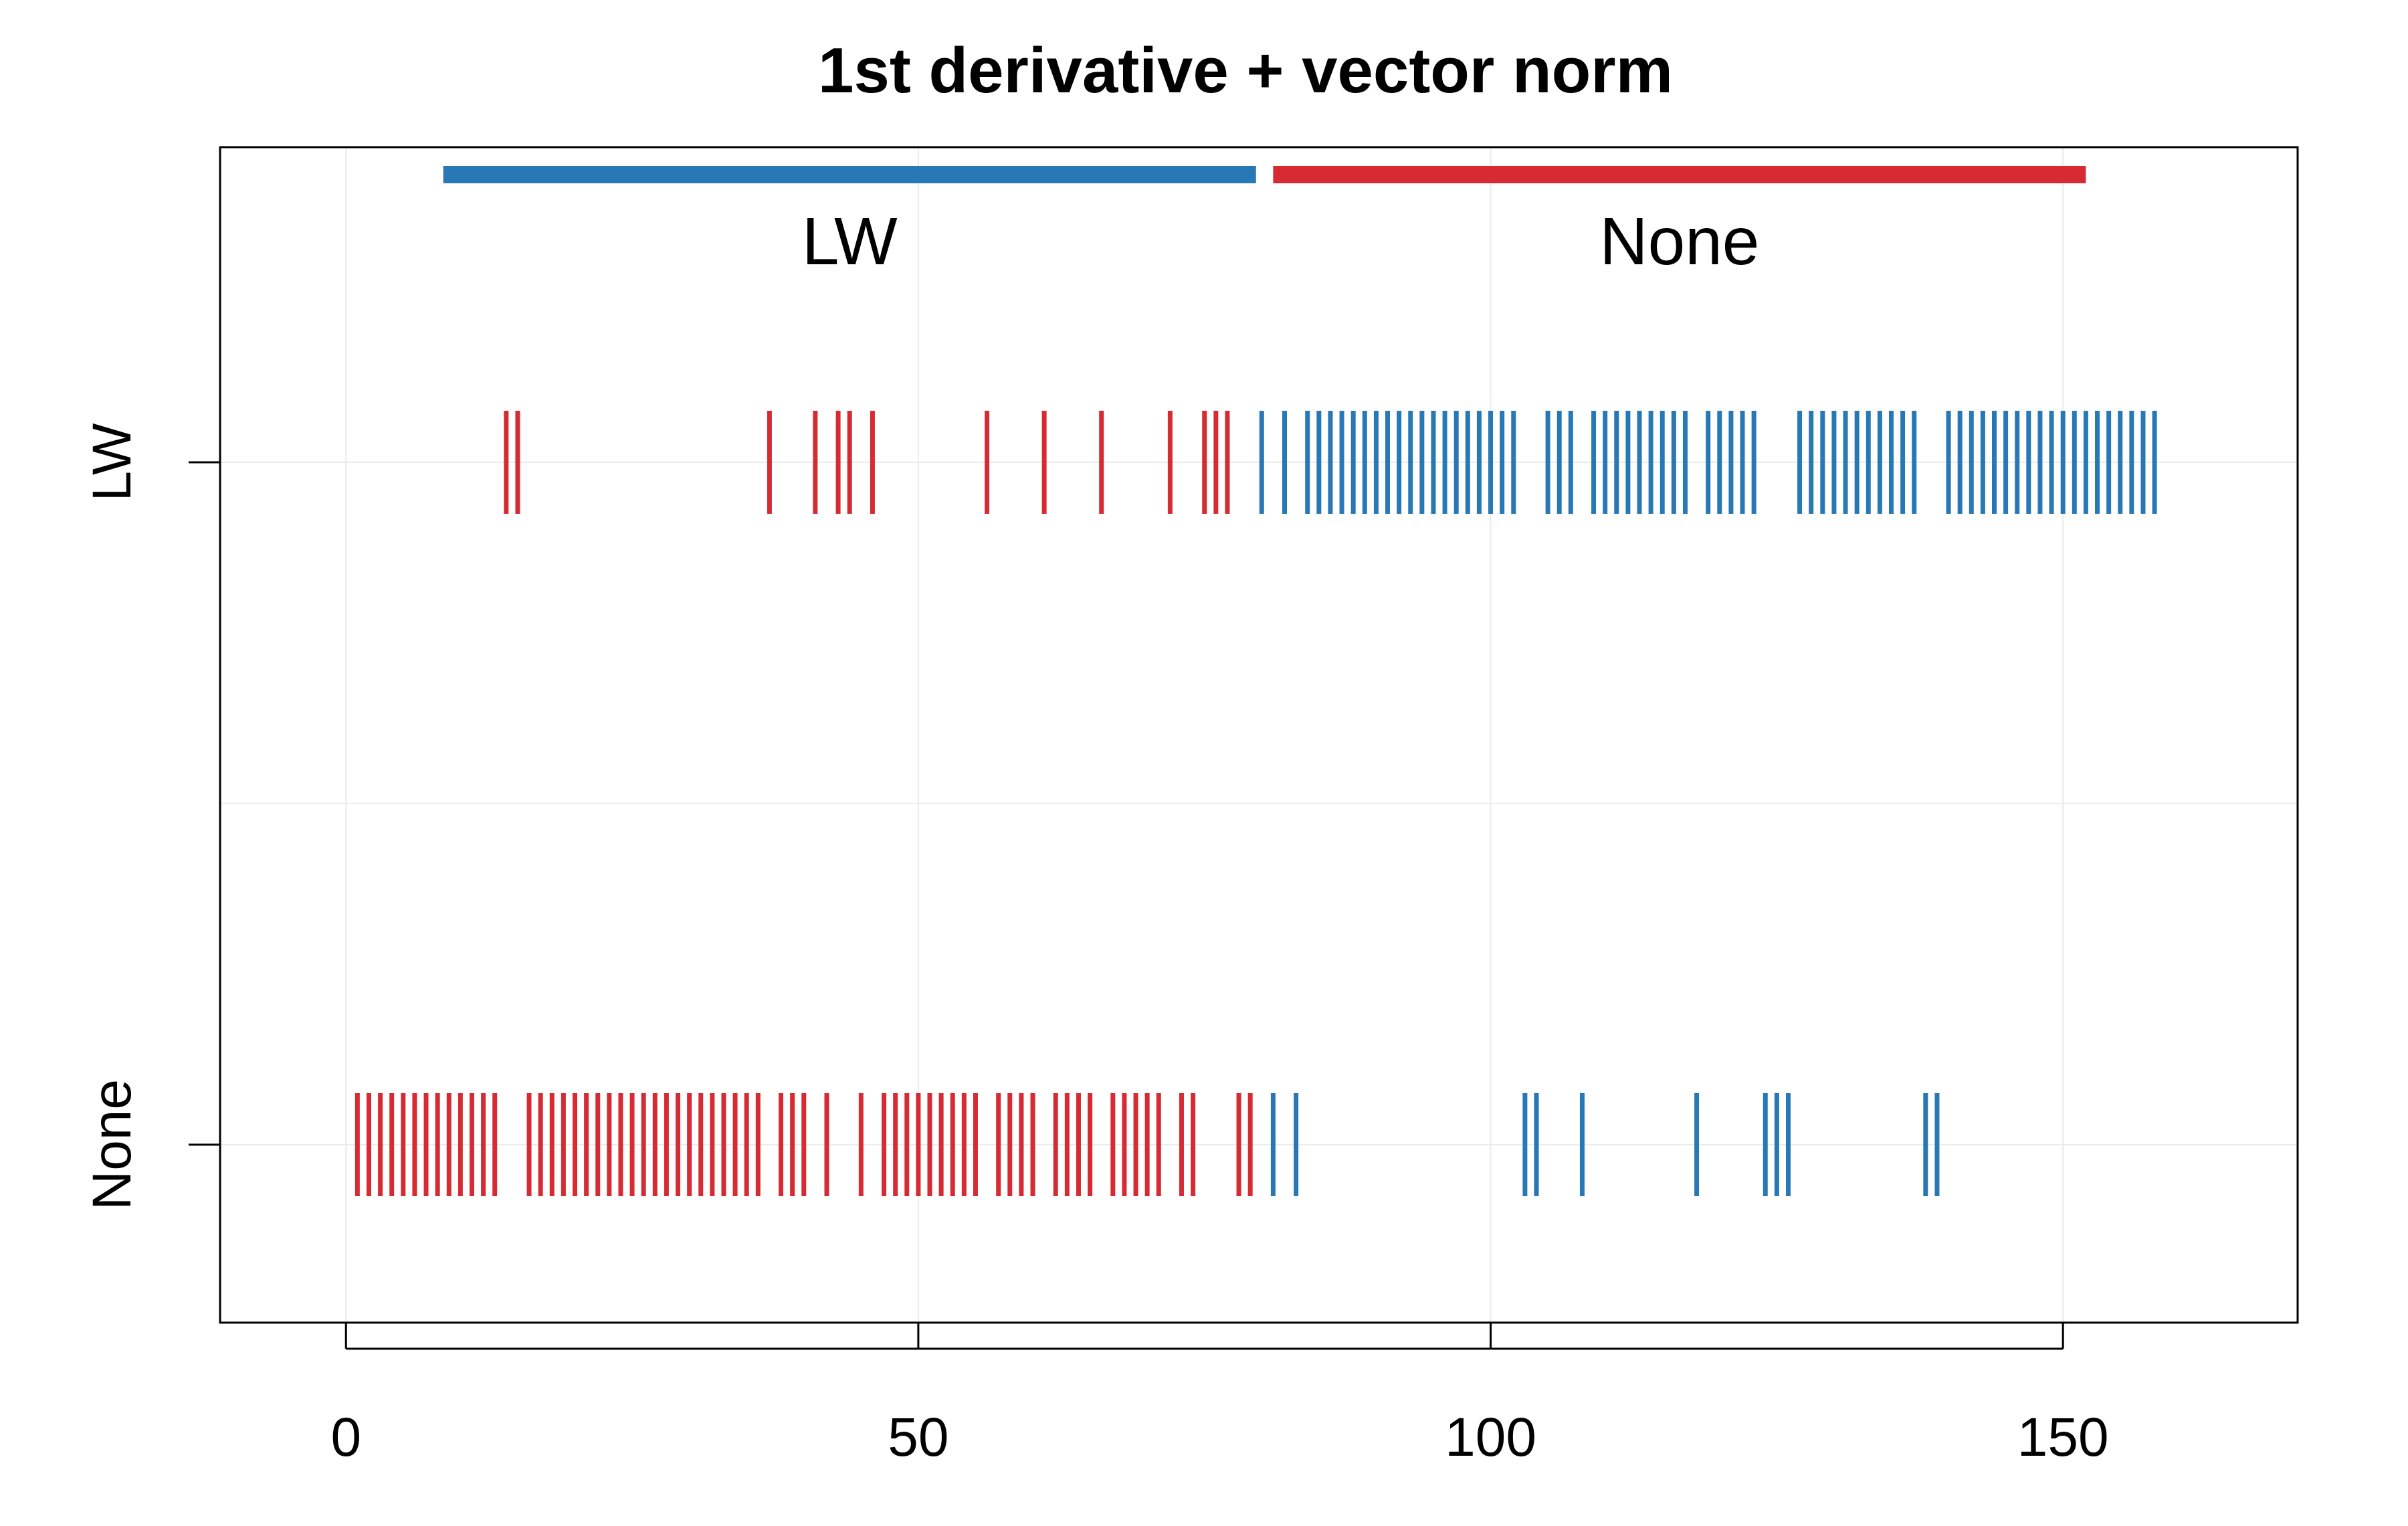  I want to click on x-tick-label: 0, so click(345, 1437).